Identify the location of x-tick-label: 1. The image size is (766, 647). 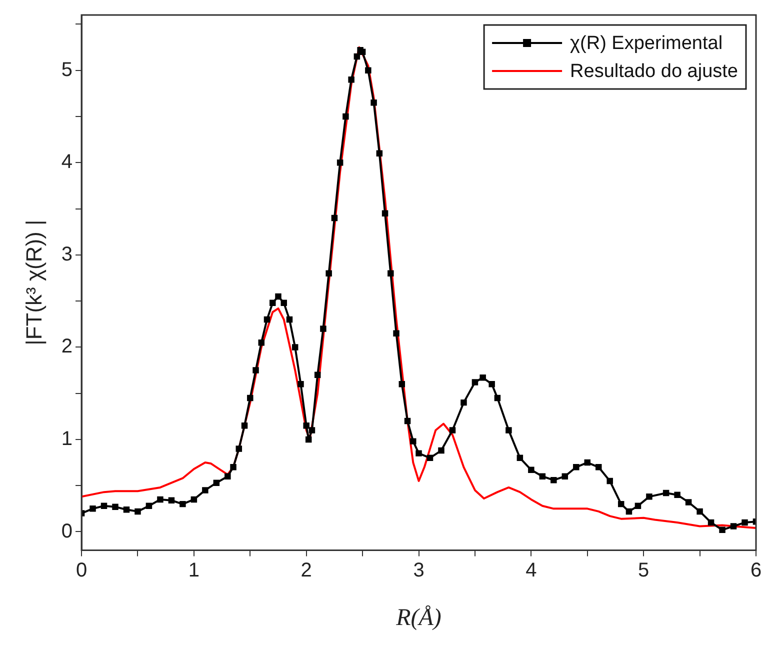
(194, 571).